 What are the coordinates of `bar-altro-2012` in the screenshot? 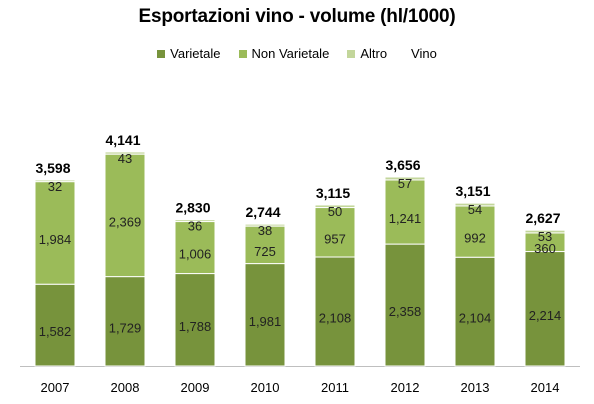 It's located at (405, 178).